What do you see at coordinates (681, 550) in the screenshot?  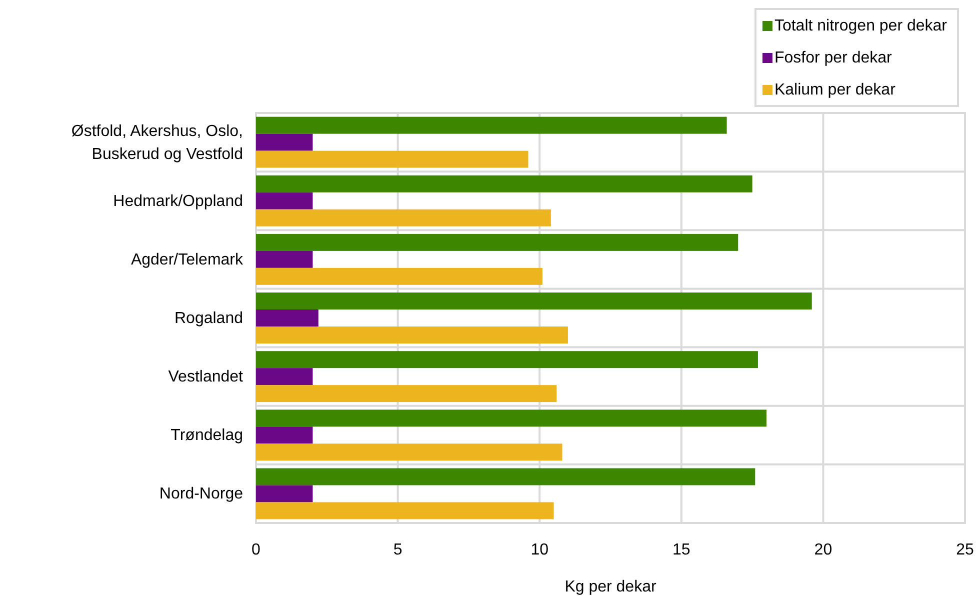 I see `x-tick-label: 15` at bounding box center [681, 550].